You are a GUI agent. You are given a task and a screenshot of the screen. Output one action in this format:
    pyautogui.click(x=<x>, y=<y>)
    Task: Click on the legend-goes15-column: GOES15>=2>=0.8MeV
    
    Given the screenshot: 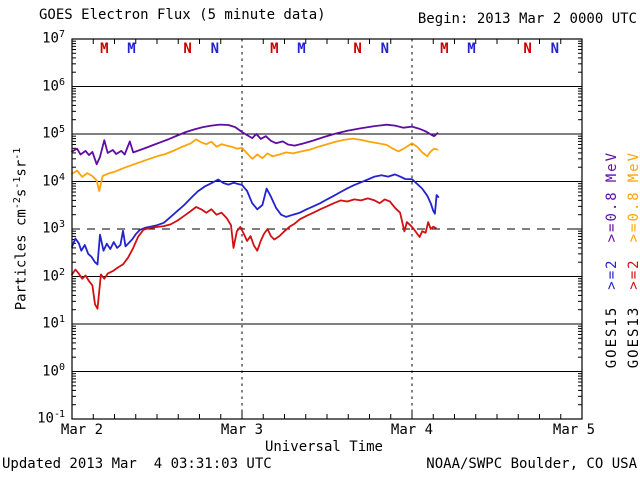 What is the action you would take?
    pyautogui.click(x=604, y=280)
    